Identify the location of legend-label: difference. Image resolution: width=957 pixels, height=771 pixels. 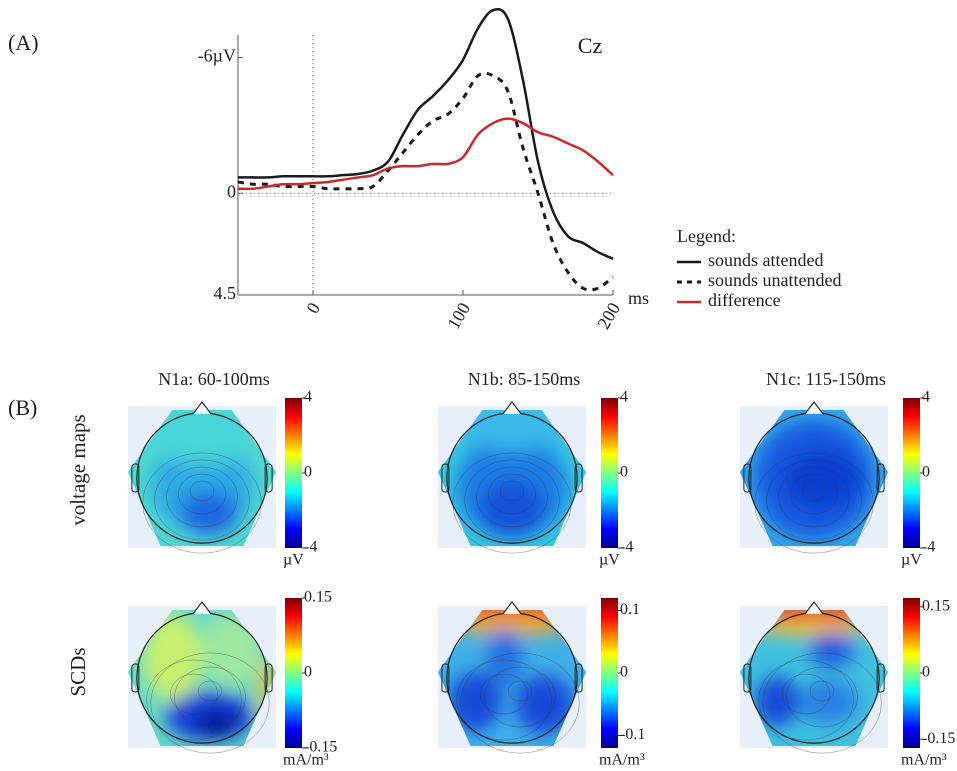
(744, 300).